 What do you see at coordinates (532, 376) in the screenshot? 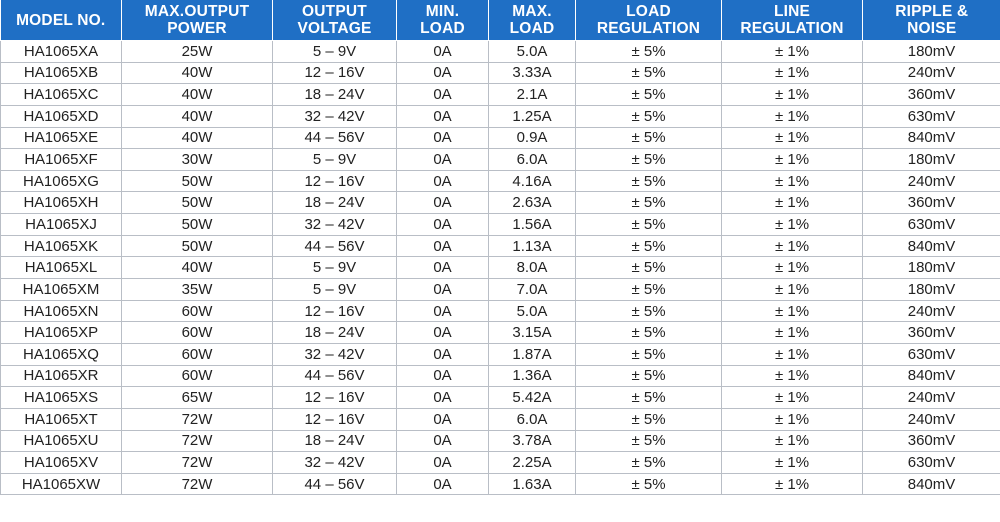
I see `max-load-cell: 1.36A` at bounding box center [532, 376].